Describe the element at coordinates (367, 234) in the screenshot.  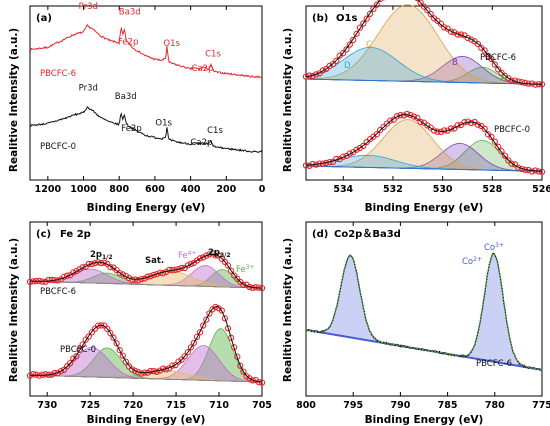
I see `d-title: Co2p＆Ba3d` at that location.